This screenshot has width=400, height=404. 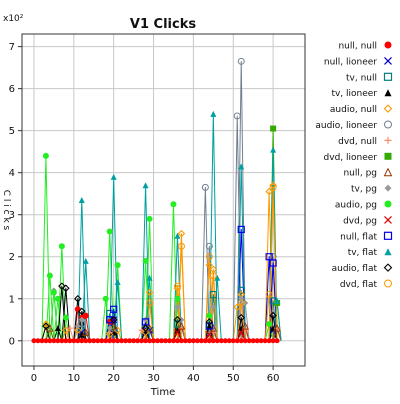 I want to click on x-tick-label: 50, so click(x=233, y=378).